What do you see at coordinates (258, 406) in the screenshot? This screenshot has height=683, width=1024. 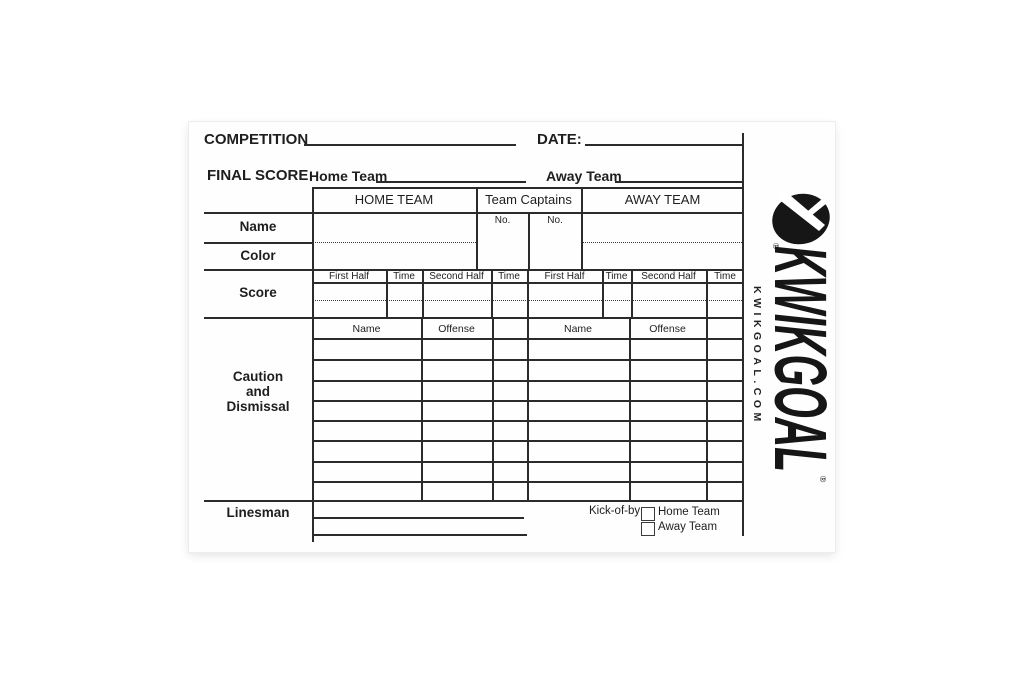 I see `caution-row-label-line: Dismissal` at bounding box center [258, 406].